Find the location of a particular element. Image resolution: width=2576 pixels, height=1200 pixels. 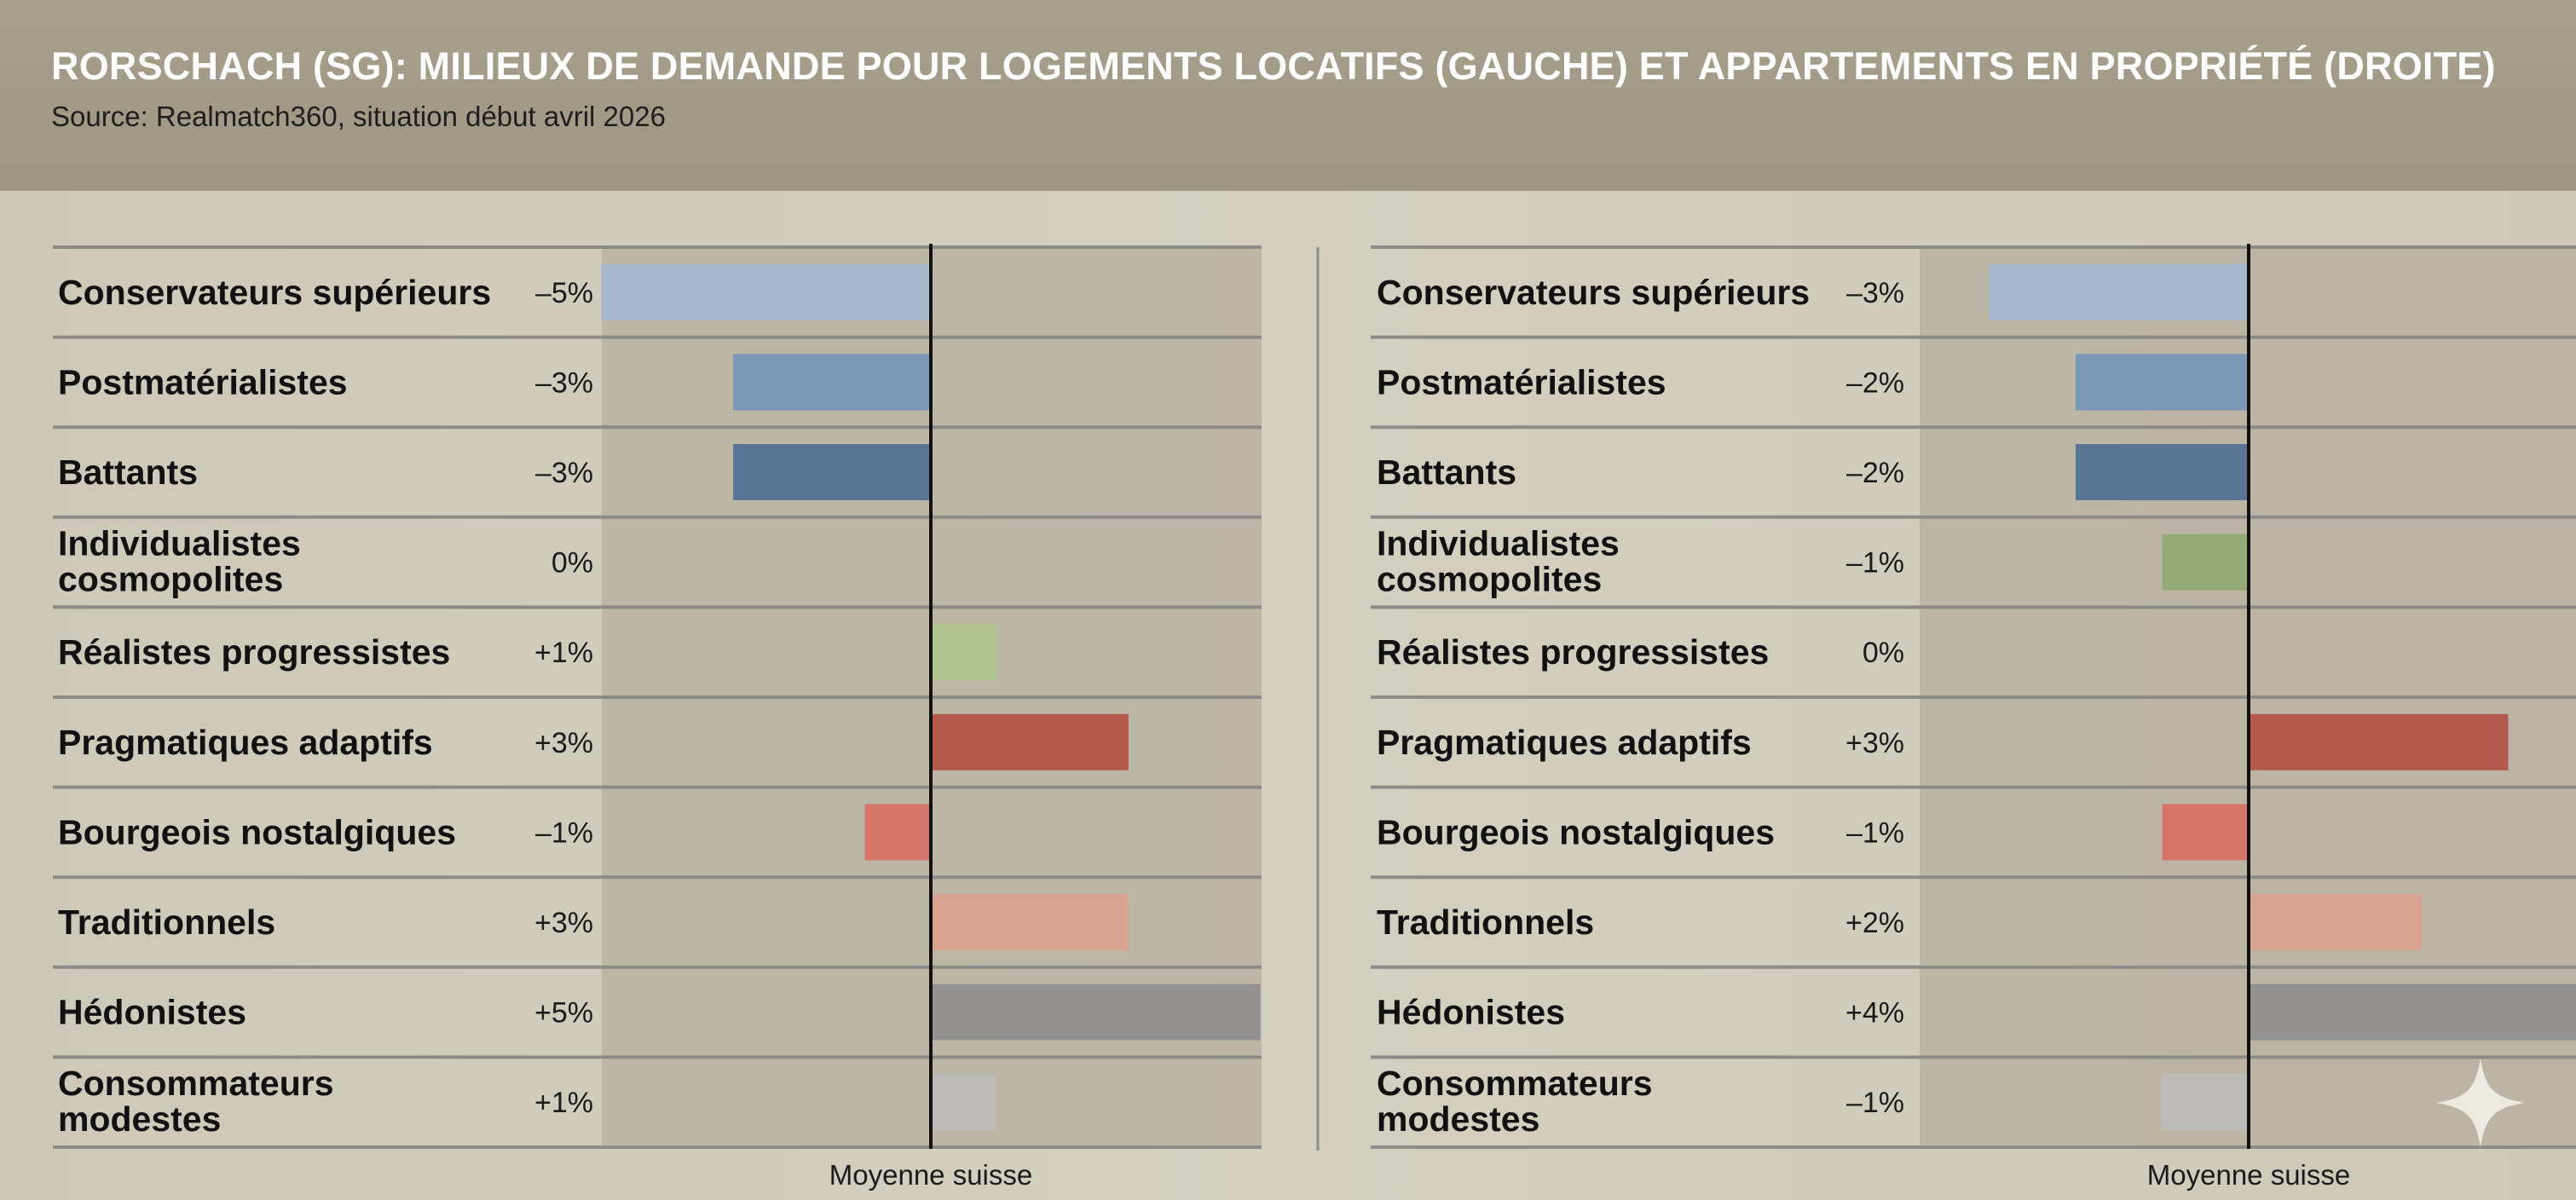

value-label: +5% is located at coordinates (563, 1014).